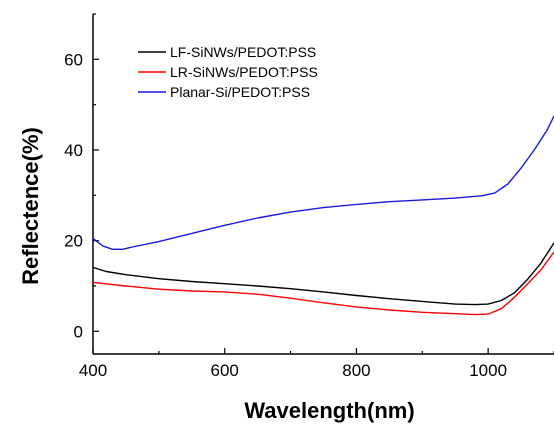 The width and height of the screenshot is (554, 425). Describe the element at coordinates (93, 370) in the screenshot. I see `x-tick-label: 400` at that location.